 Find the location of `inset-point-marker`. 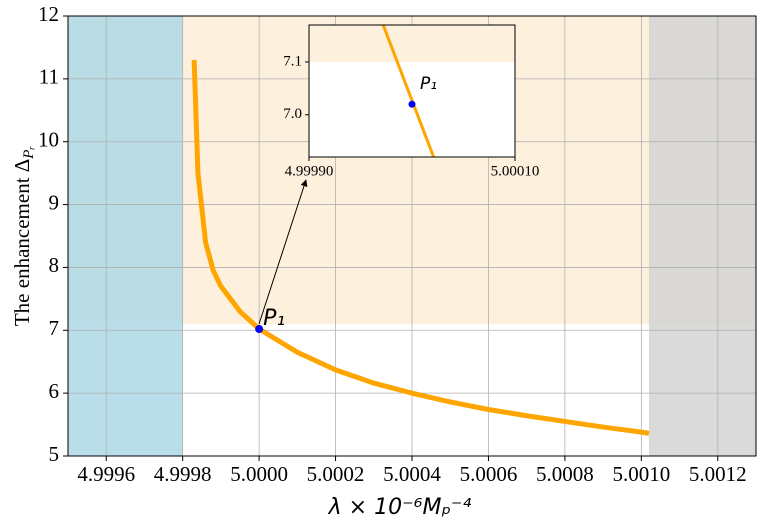

inset-point-marker is located at coordinates (412, 104).